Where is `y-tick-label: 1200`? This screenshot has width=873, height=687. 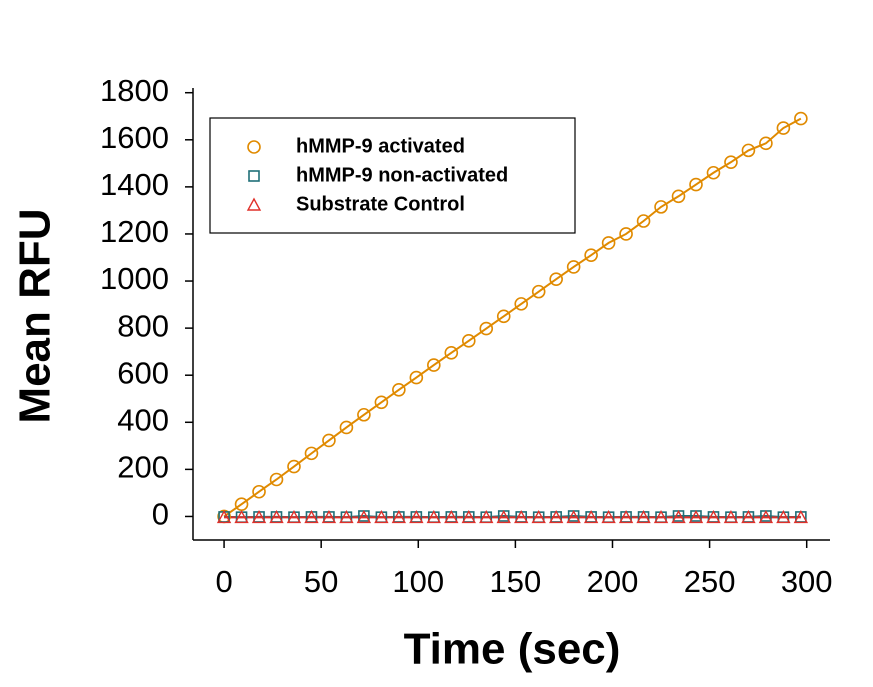
y-tick-label: 1200 is located at coordinates (134, 231).